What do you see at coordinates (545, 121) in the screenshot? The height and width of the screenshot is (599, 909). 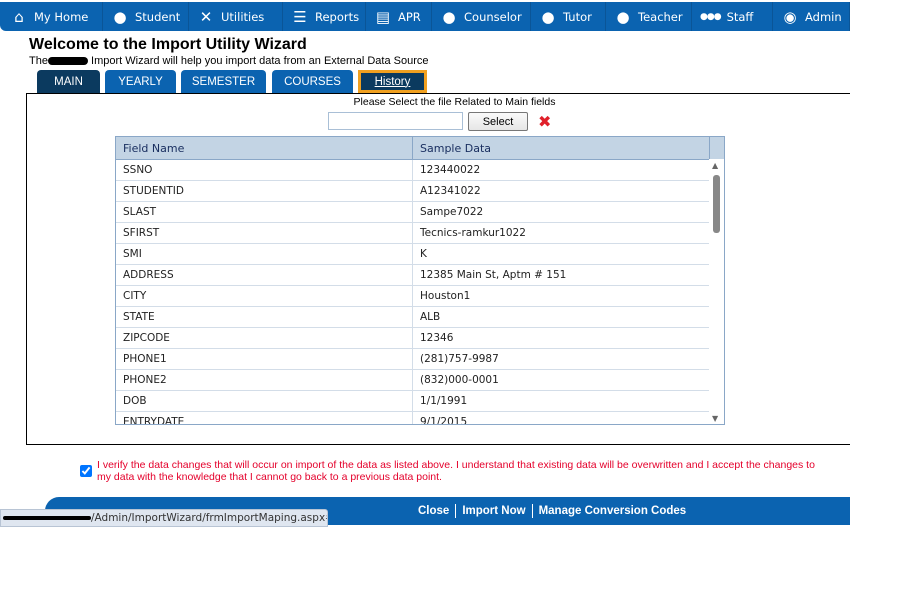 I see `clear-file-icon: ✖` at bounding box center [545, 121].